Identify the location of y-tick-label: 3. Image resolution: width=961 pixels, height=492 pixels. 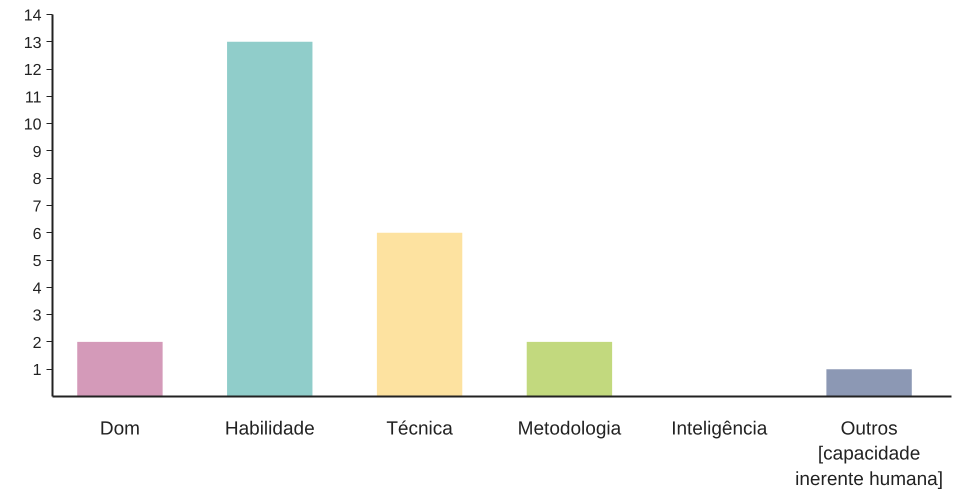
(37, 316).